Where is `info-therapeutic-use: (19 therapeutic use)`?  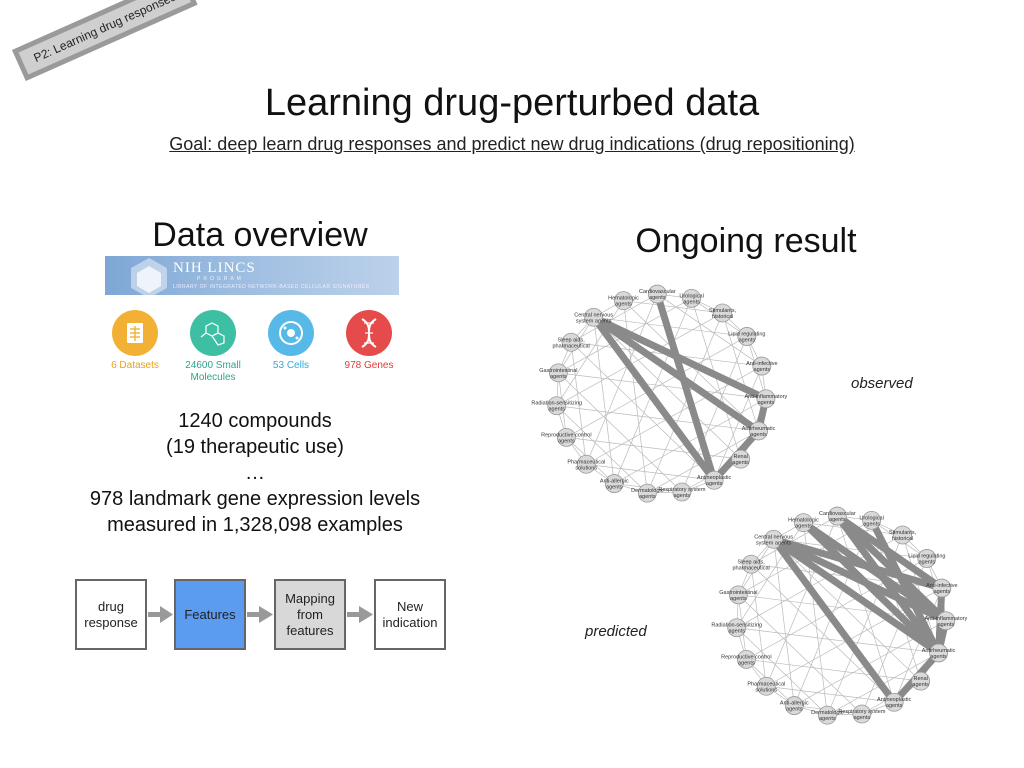
info-therapeutic-use: (19 therapeutic use) is located at coordinates (255, 447).